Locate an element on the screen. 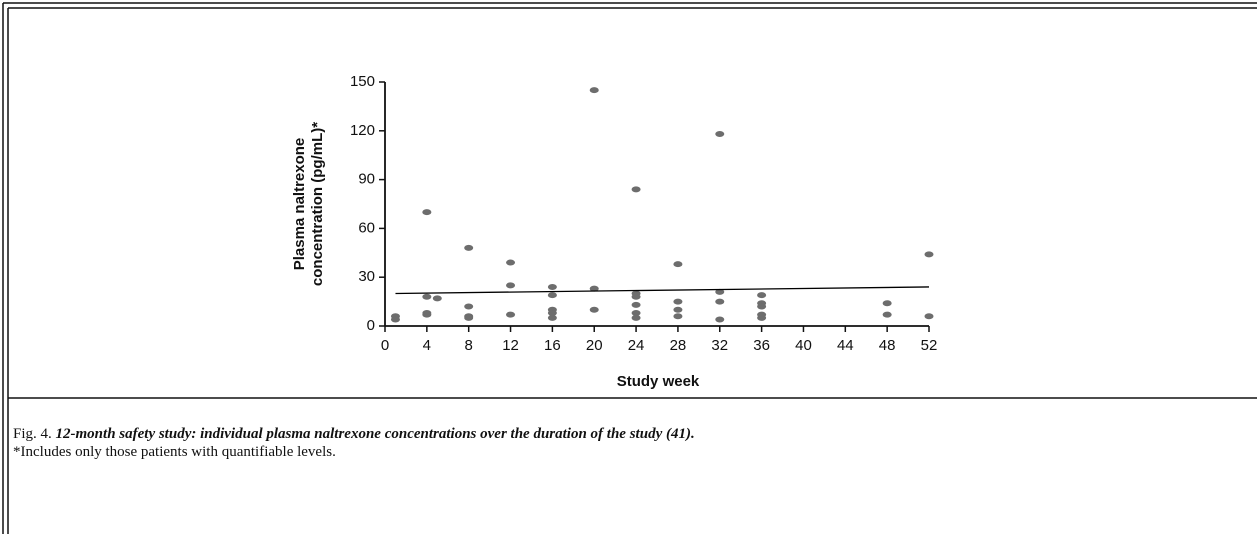  y-tick-label: 150 is located at coordinates (362, 81).